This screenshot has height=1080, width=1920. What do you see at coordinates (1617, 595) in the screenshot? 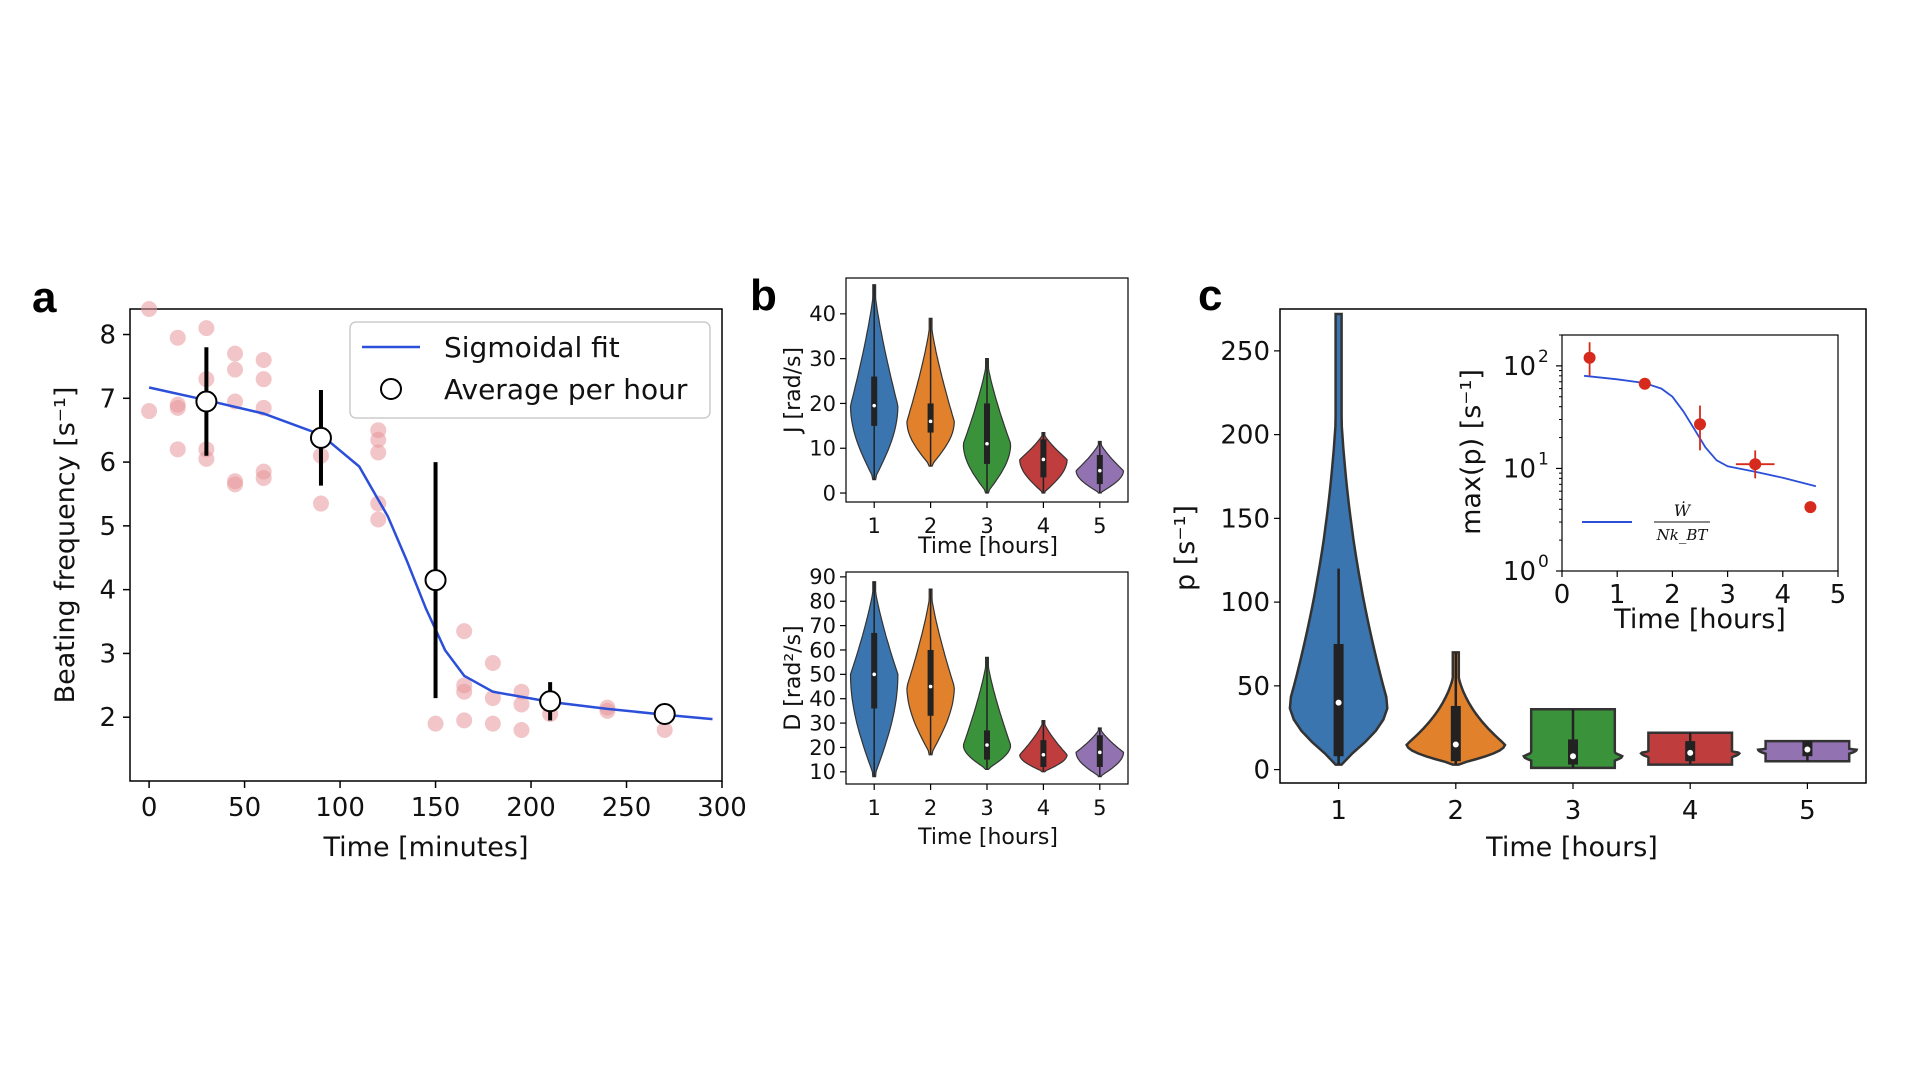
I see `inset-x-tick-label: 1` at bounding box center [1617, 595].